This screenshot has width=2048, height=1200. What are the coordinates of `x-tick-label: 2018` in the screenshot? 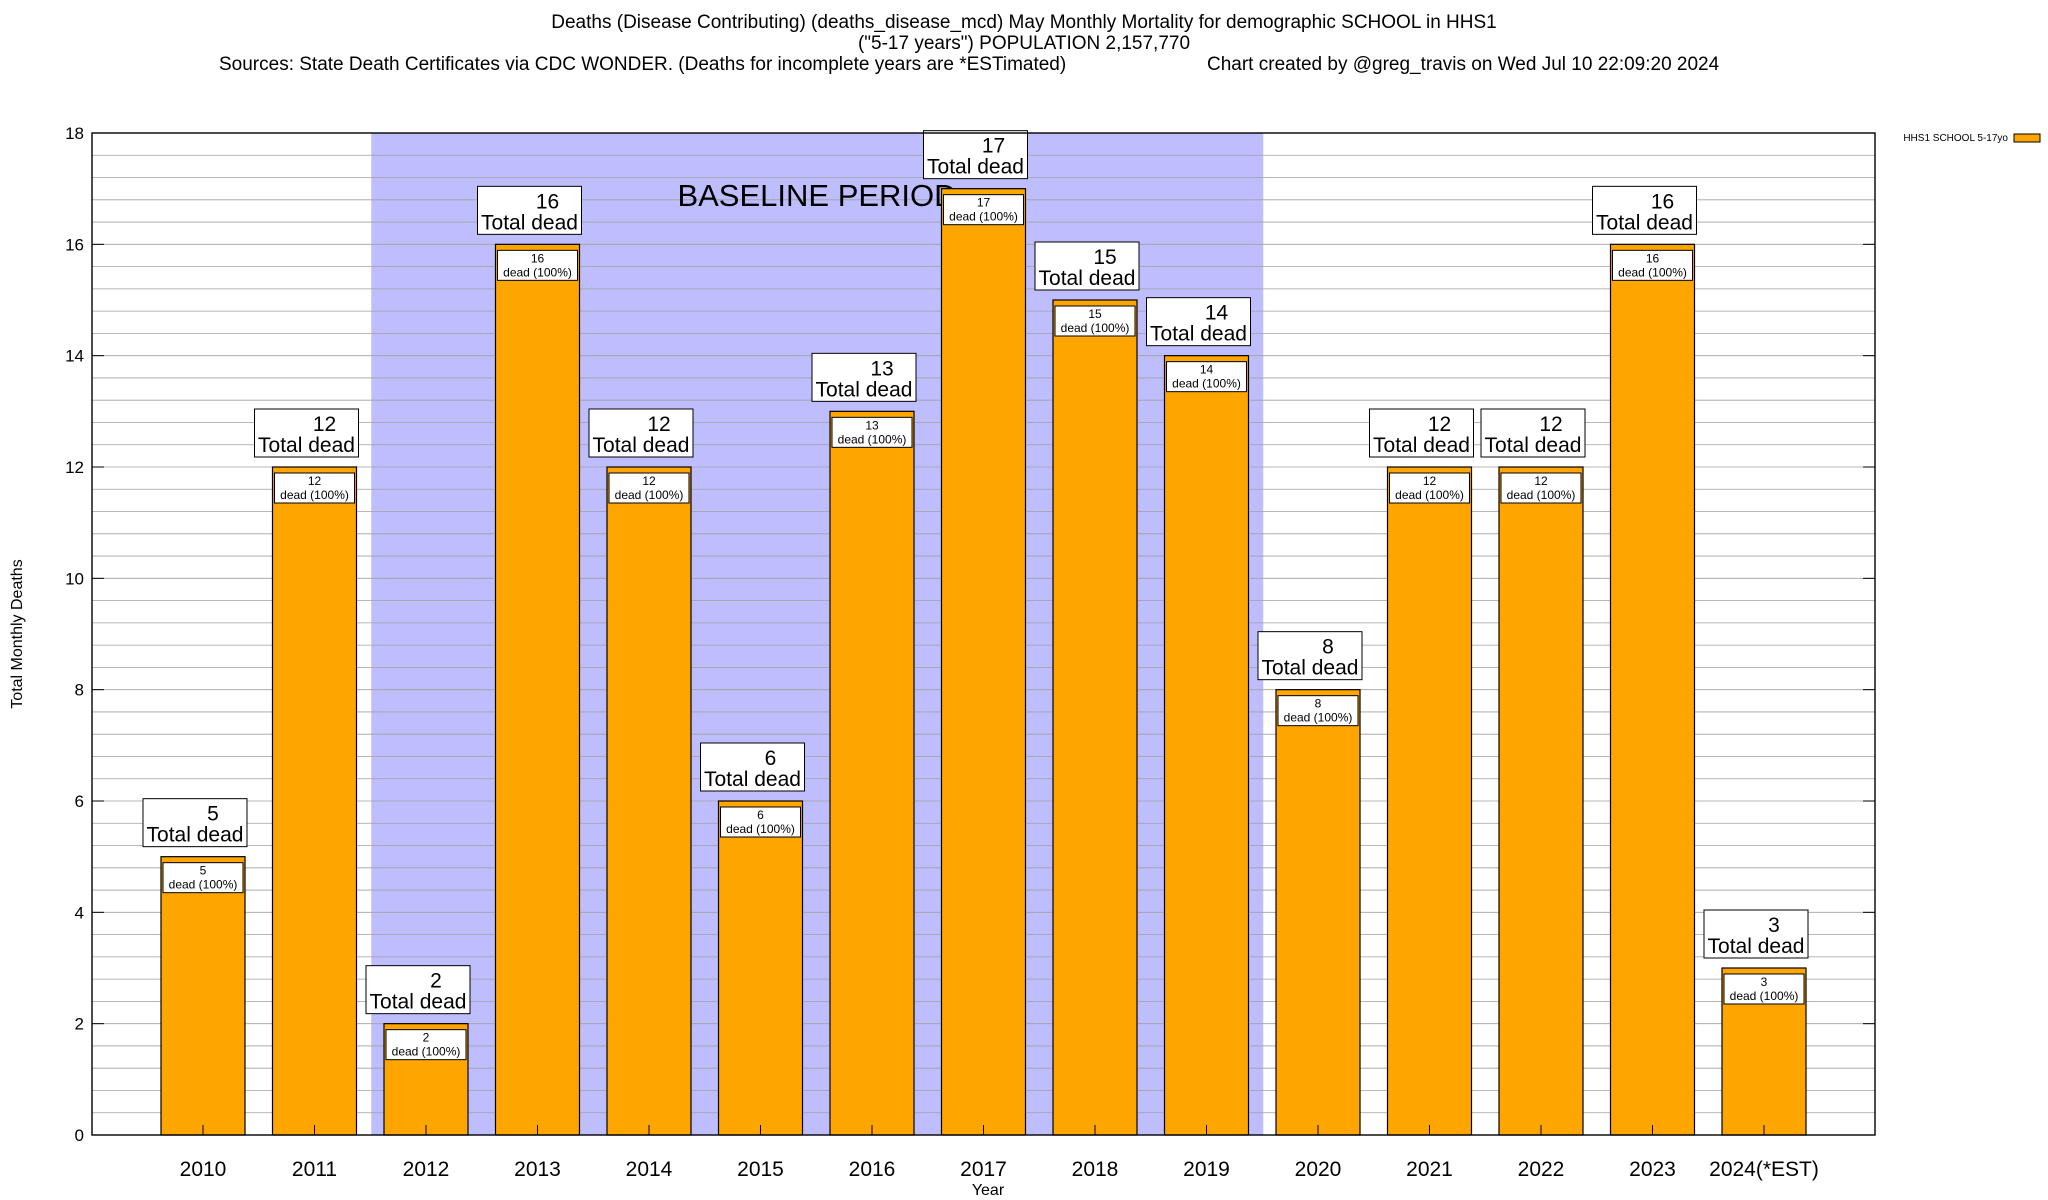 It's located at (1095, 1169).